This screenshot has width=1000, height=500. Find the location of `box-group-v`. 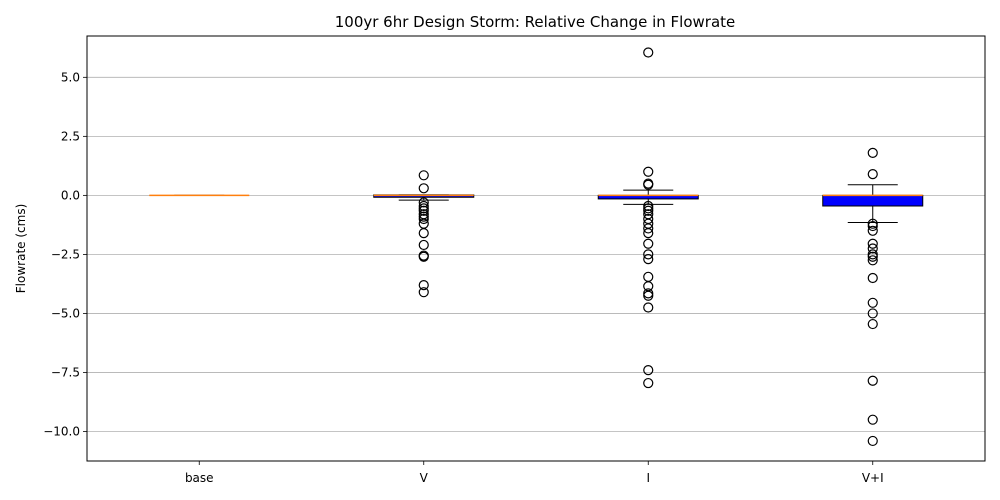

box-group-v is located at coordinates (424, 234).